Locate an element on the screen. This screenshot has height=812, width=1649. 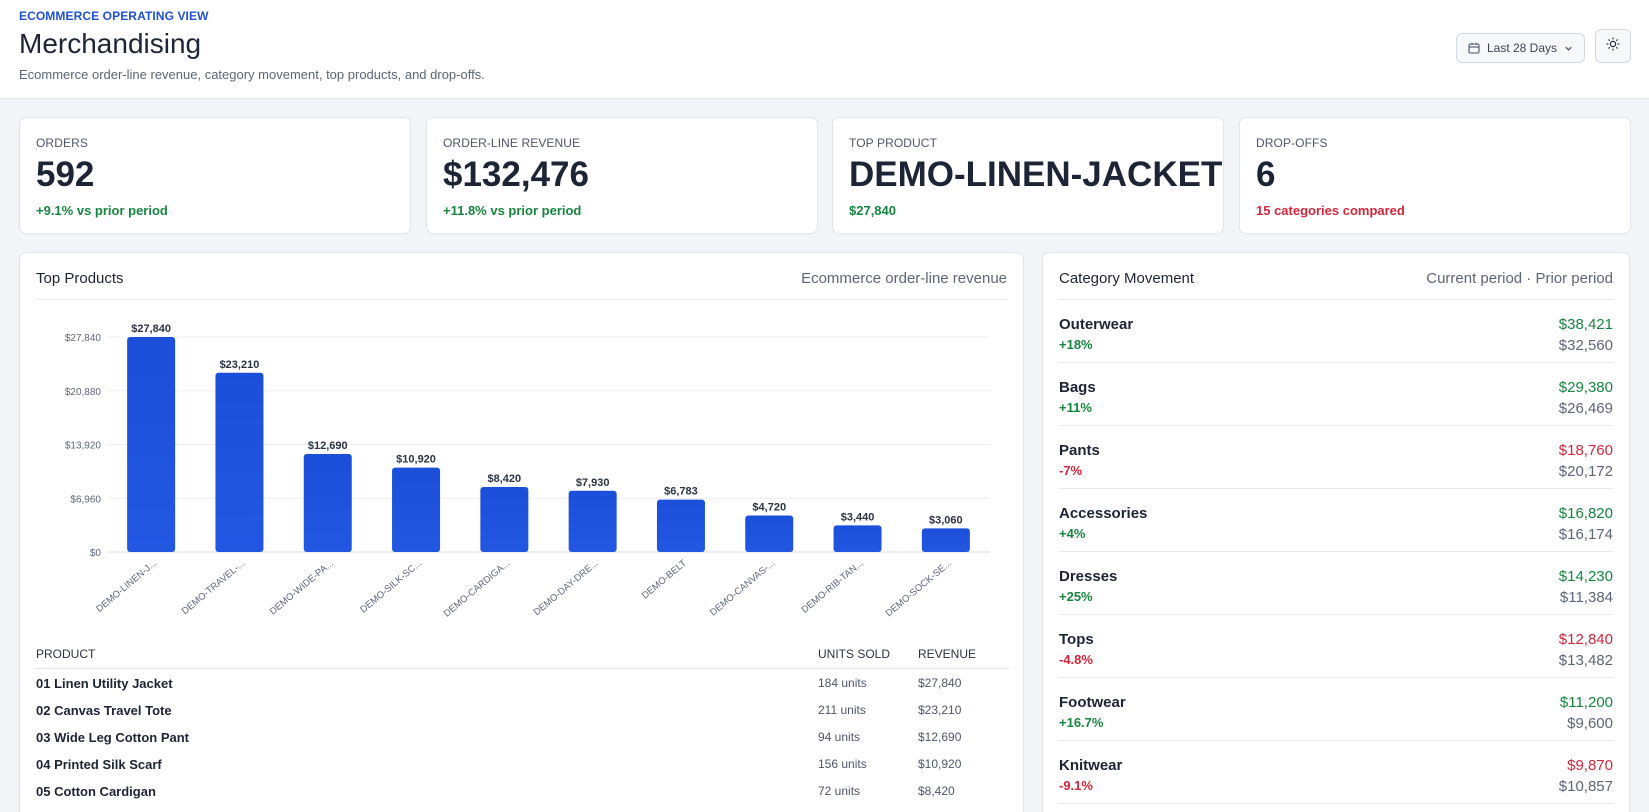
date-range-dropdown: Last 28 Days is located at coordinates (1520, 48).